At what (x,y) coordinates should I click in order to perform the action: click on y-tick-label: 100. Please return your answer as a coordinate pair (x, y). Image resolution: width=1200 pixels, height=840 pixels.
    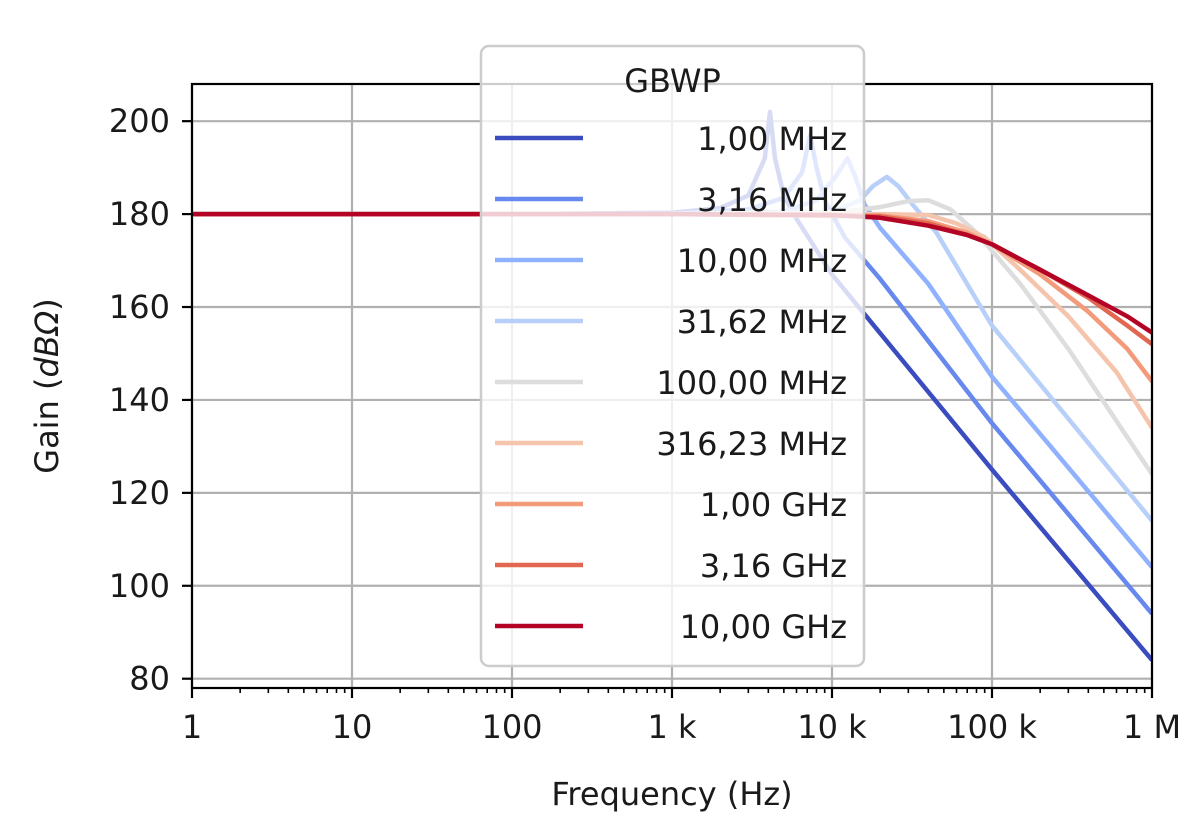
    Looking at the image, I should click on (139, 586).